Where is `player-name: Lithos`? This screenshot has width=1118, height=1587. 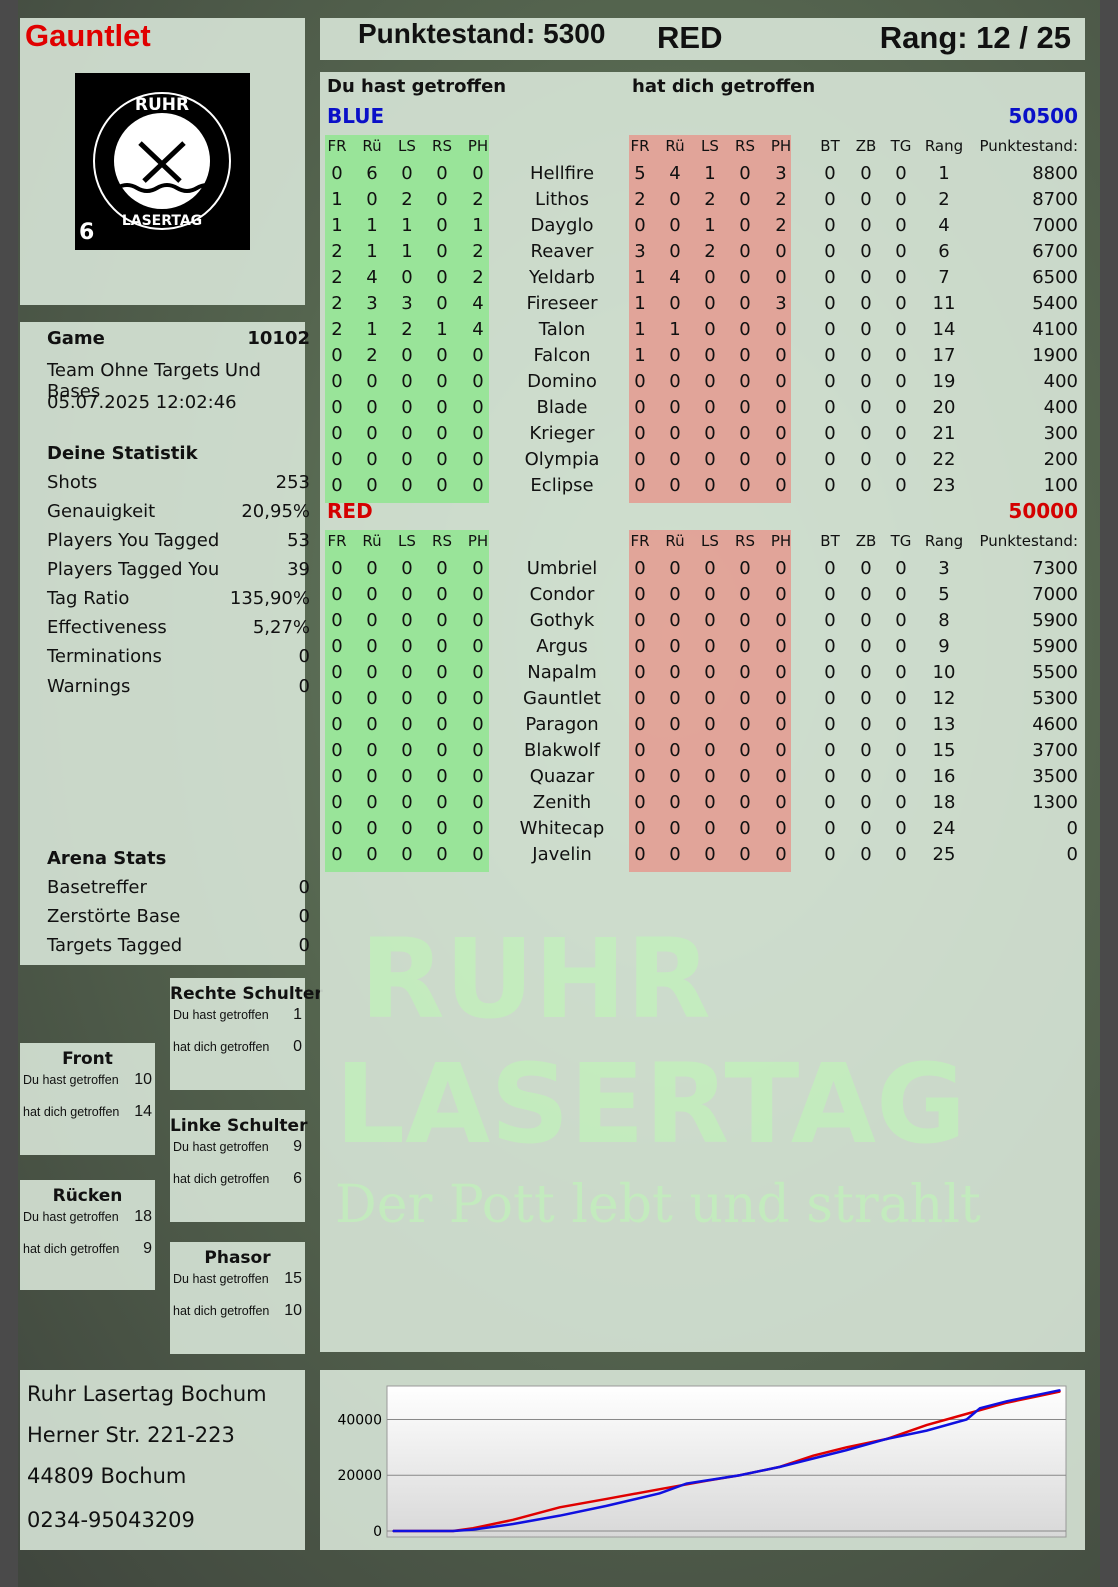 player-name: Lithos is located at coordinates (562, 199).